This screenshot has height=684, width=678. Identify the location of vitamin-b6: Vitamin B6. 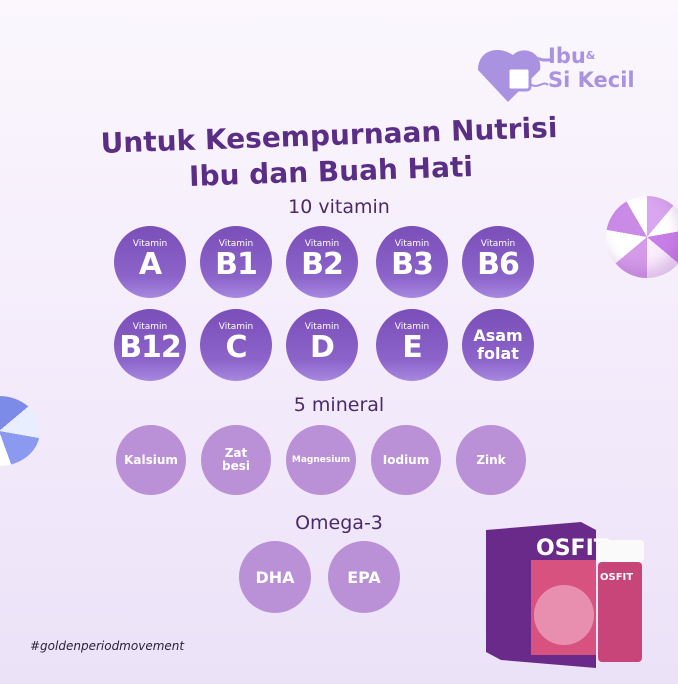
(498, 262).